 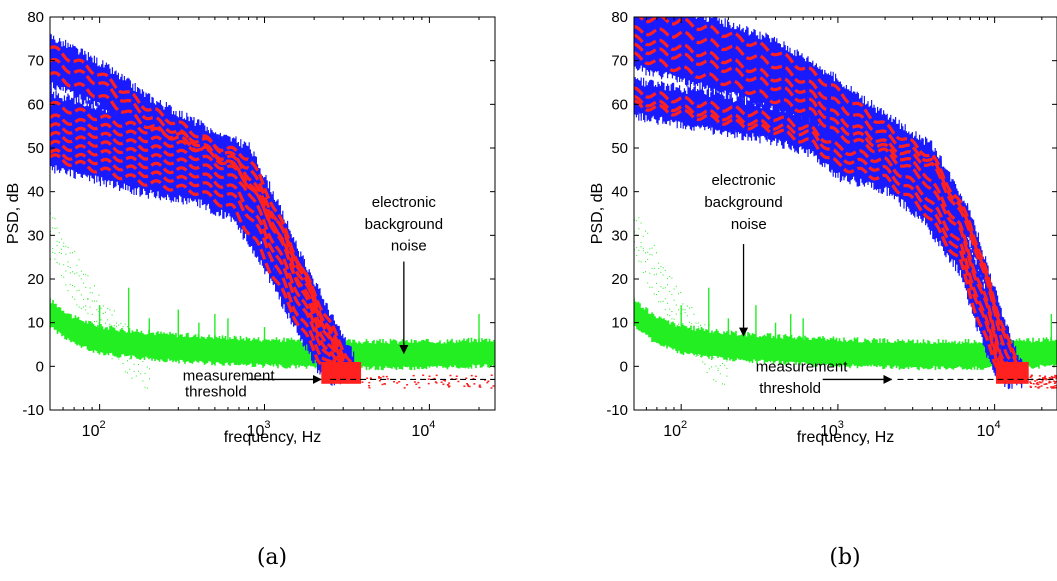 I want to click on panel-caption: (a), so click(x=272, y=557).